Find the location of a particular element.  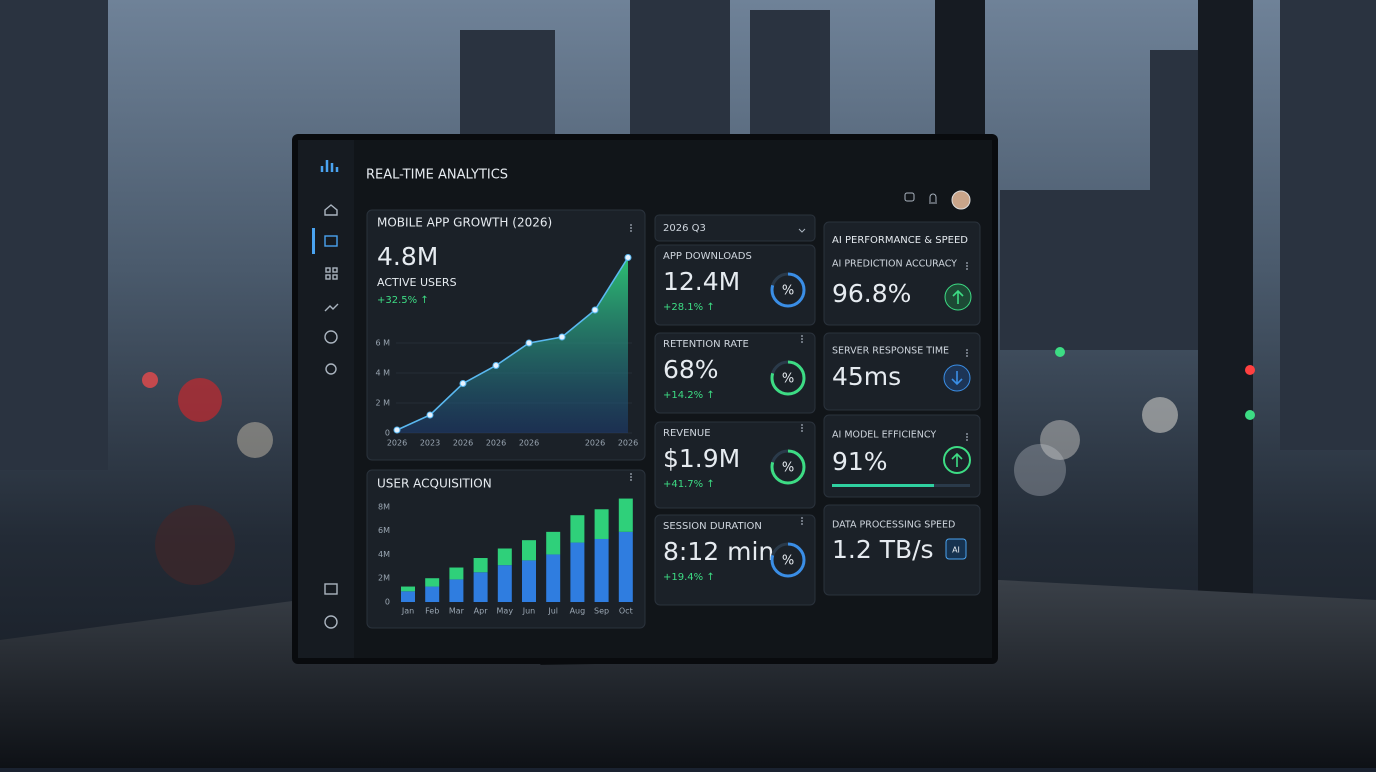

y-tick-label: 8M is located at coordinates (384, 506).